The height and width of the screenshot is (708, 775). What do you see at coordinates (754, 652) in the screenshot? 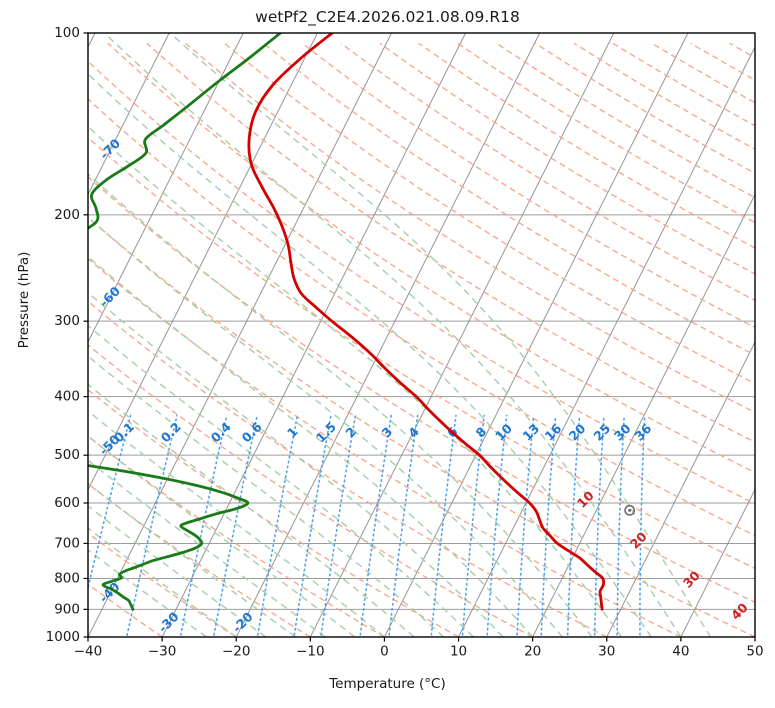
I see `x-tick-label: 50` at bounding box center [754, 652].